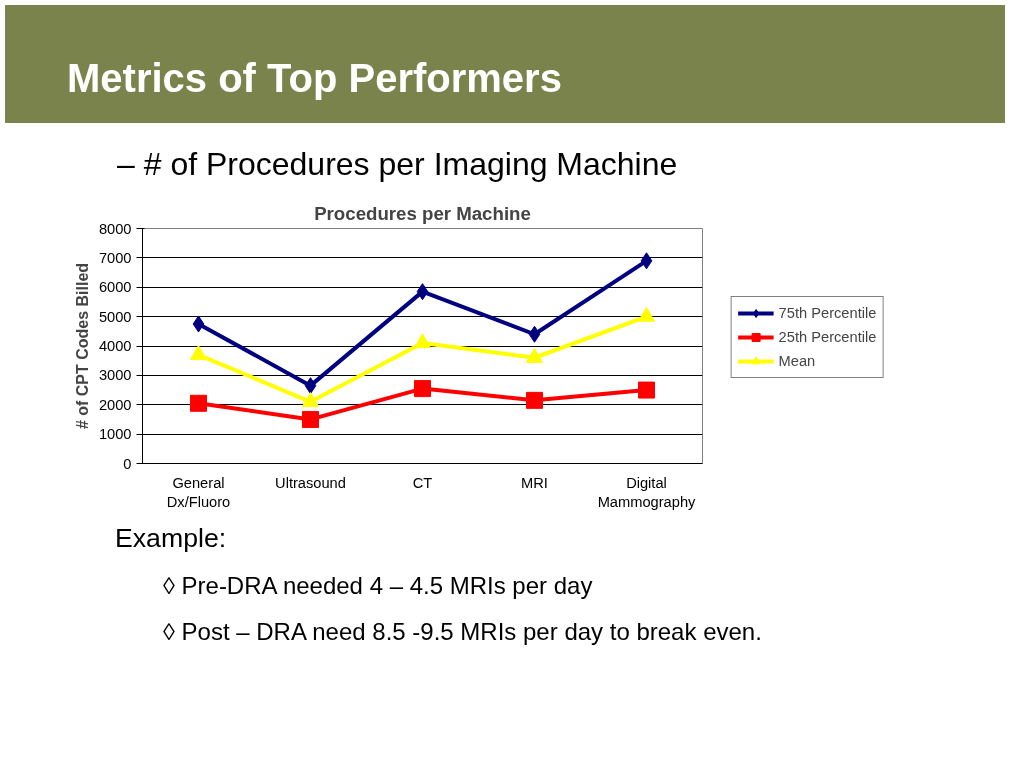 The height and width of the screenshot is (768, 1024). I want to click on legend-label: 75th Percentile, so click(827, 312).